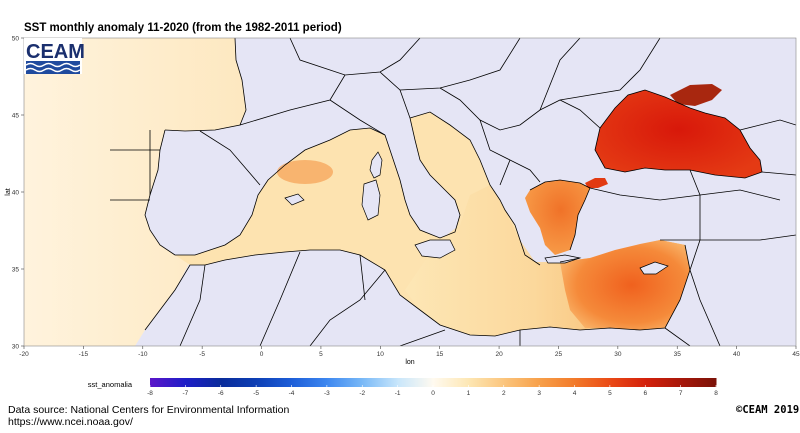  I want to click on x-tick-label: 10, so click(381, 354).